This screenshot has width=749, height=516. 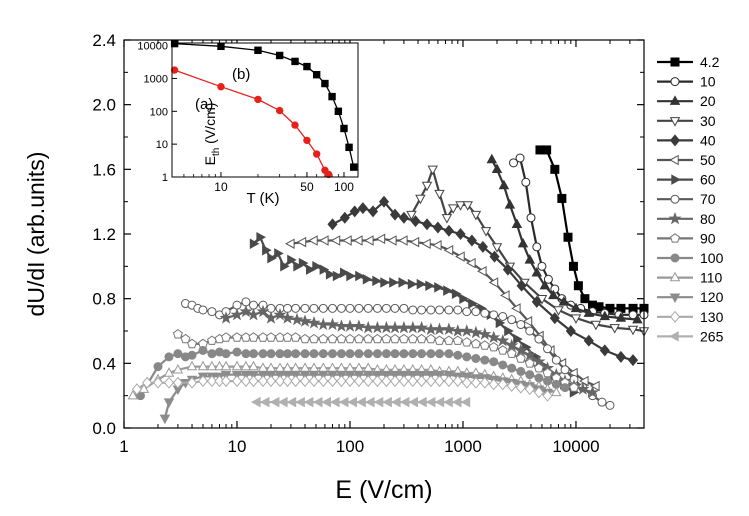 What do you see at coordinates (686, 82) in the screenshot?
I see `legend-item-10: 10` at bounding box center [686, 82].